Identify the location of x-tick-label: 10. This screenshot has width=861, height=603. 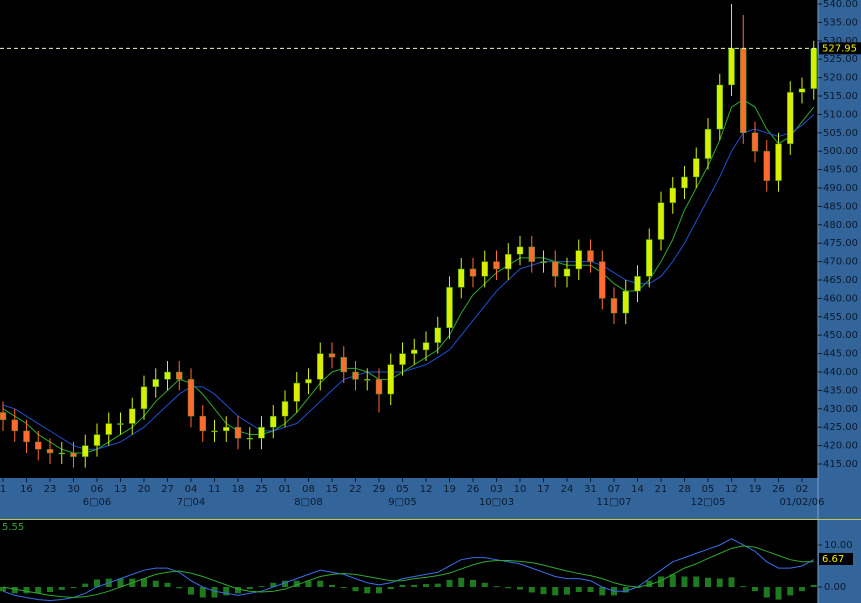
(520, 489).